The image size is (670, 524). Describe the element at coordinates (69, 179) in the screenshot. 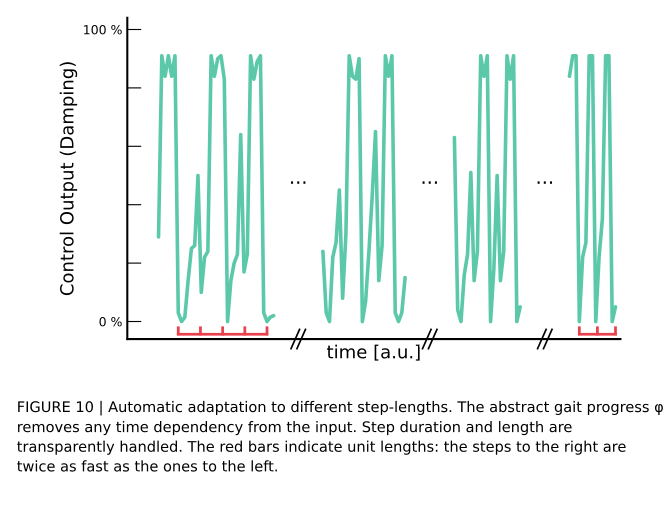

I see `y-axis-title: Control Output (Damping)` at that location.